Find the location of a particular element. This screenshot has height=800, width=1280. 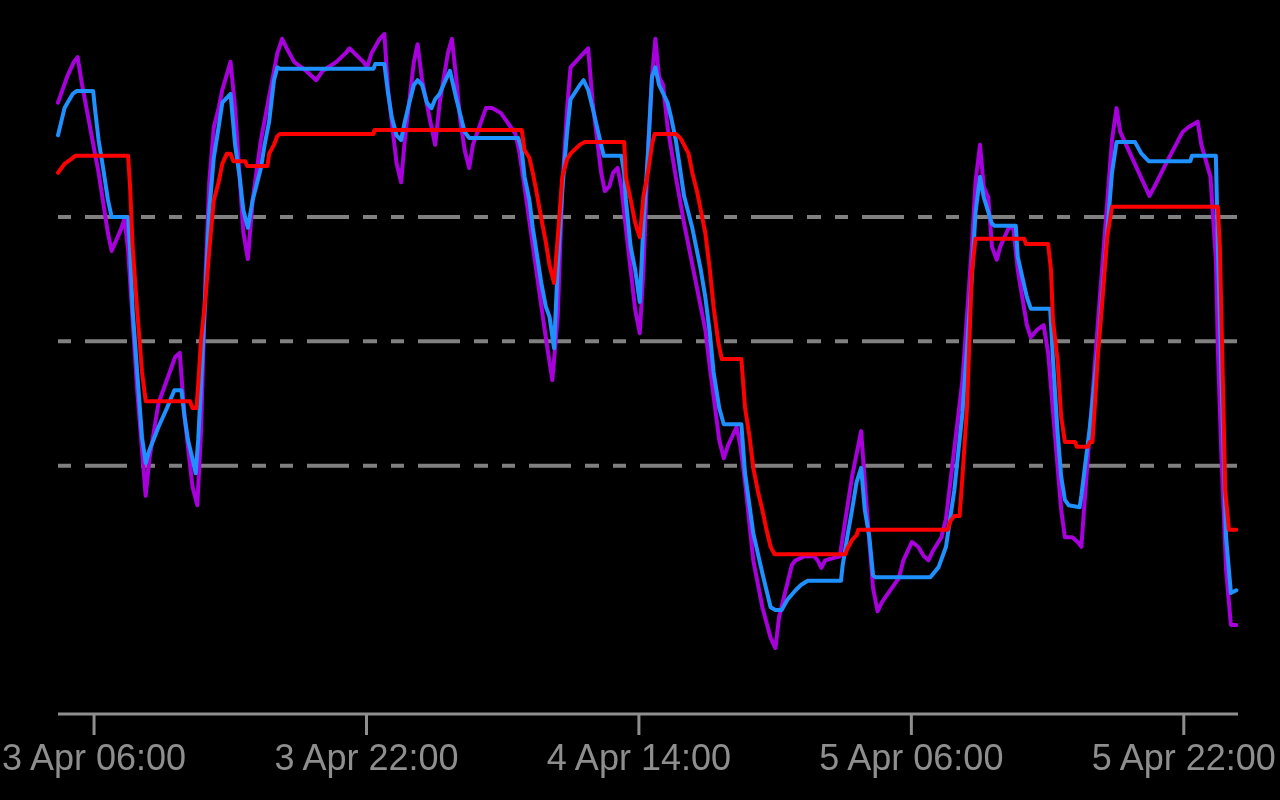

x-tick-label: 3 Apr 22:00 is located at coordinates (366, 757).